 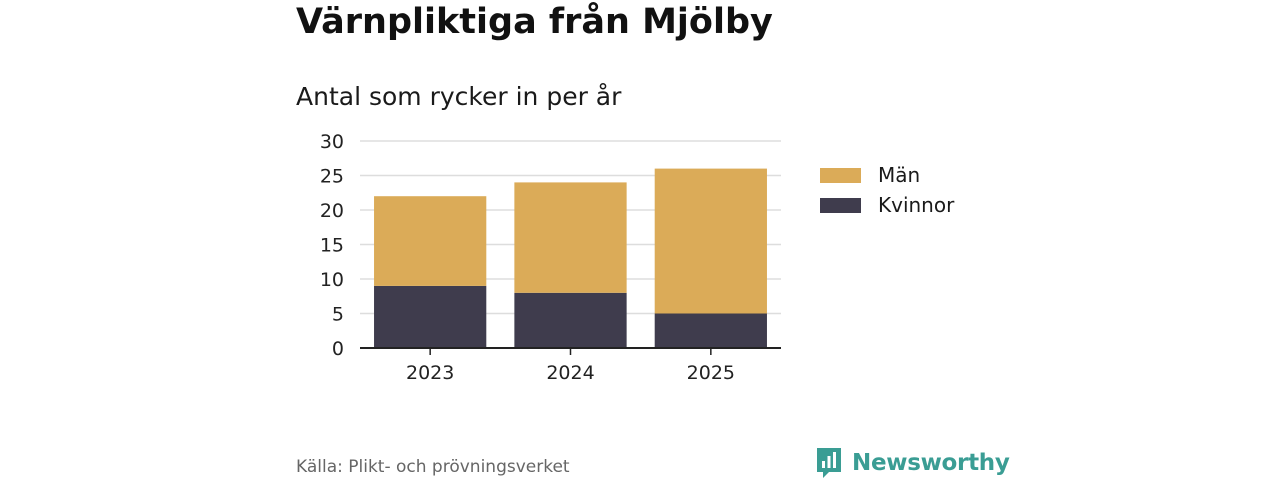 I want to click on y-tick-label: 25, so click(x=332, y=177).